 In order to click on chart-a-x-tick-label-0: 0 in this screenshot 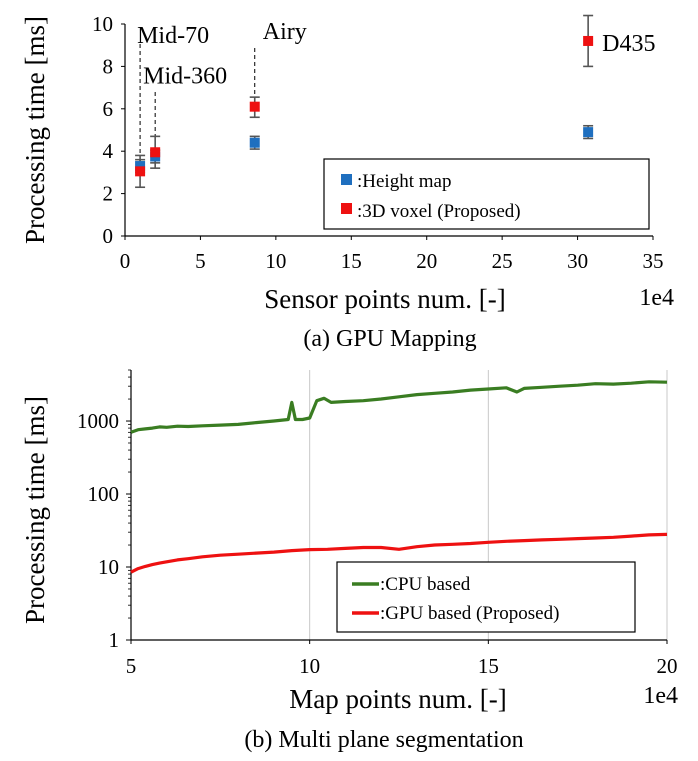, I will do `click(125, 261)`.